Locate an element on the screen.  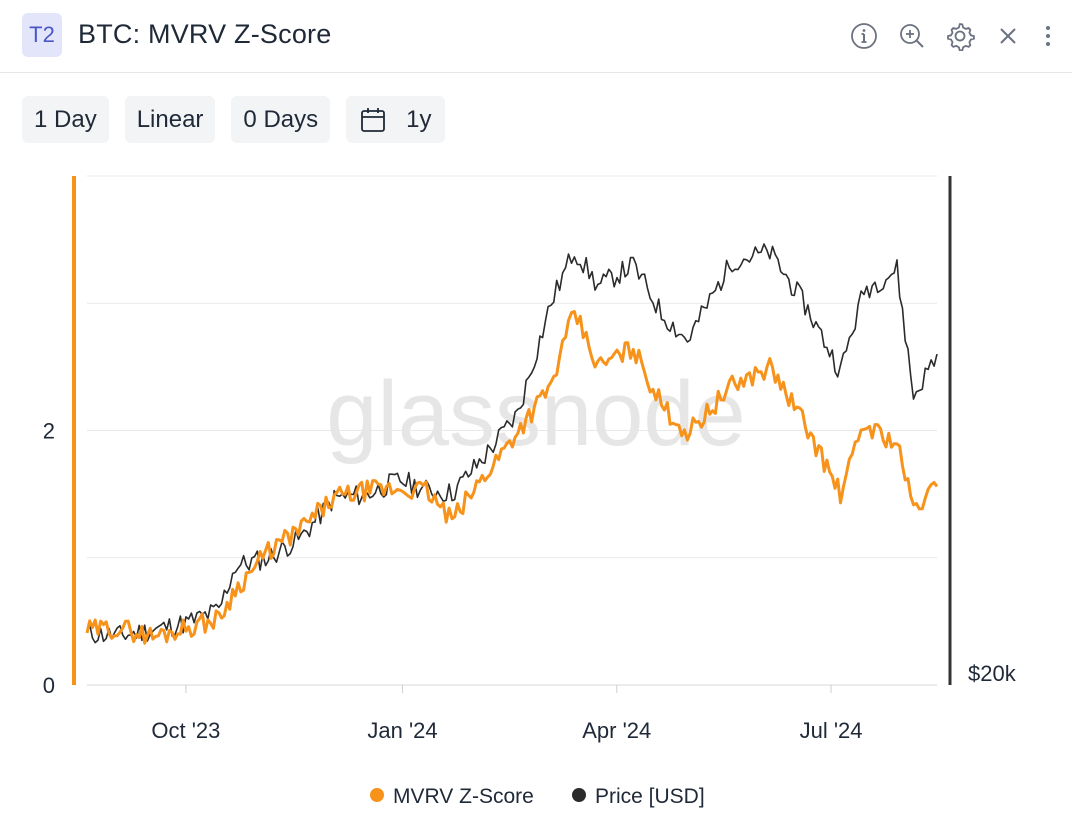
date-range-label: 1y is located at coordinates (419, 119).